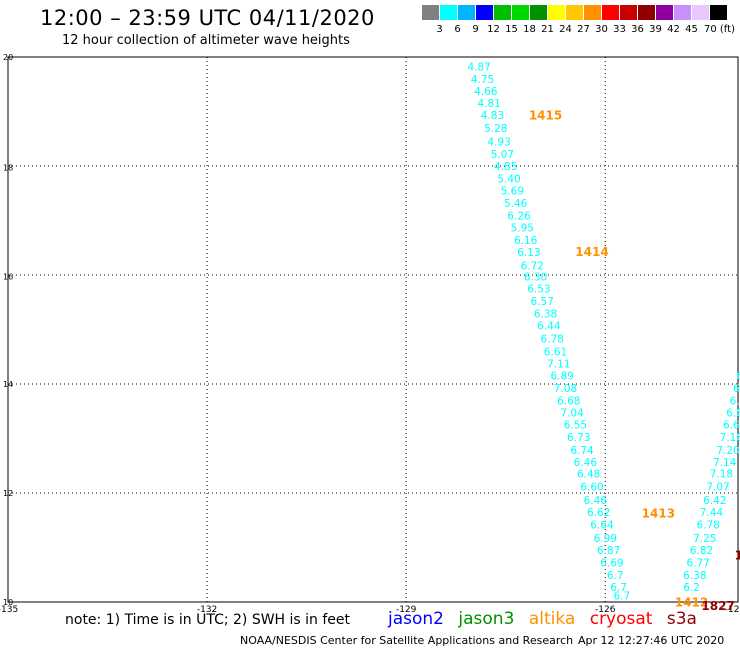  What do you see at coordinates (565, 29) in the screenshot?
I see `color-scale-label: 24` at bounding box center [565, 29].